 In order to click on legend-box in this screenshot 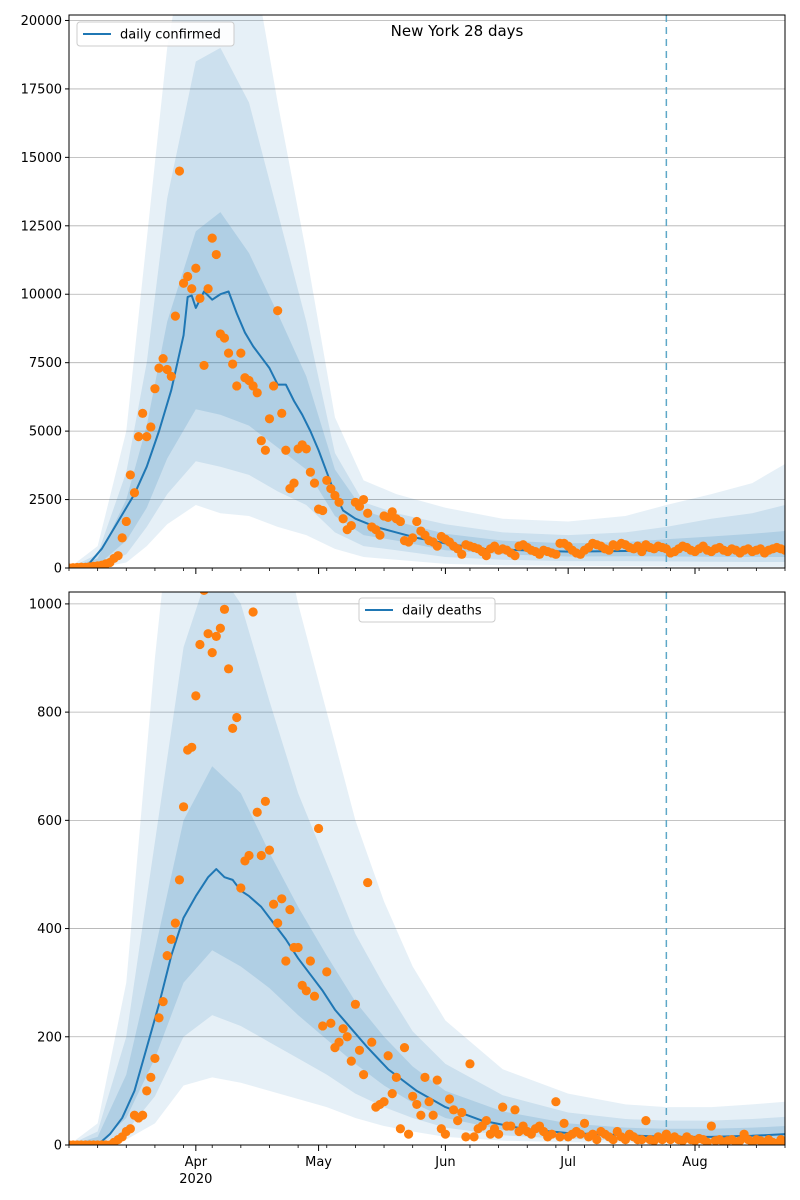, I will do `click(155, 34)`.